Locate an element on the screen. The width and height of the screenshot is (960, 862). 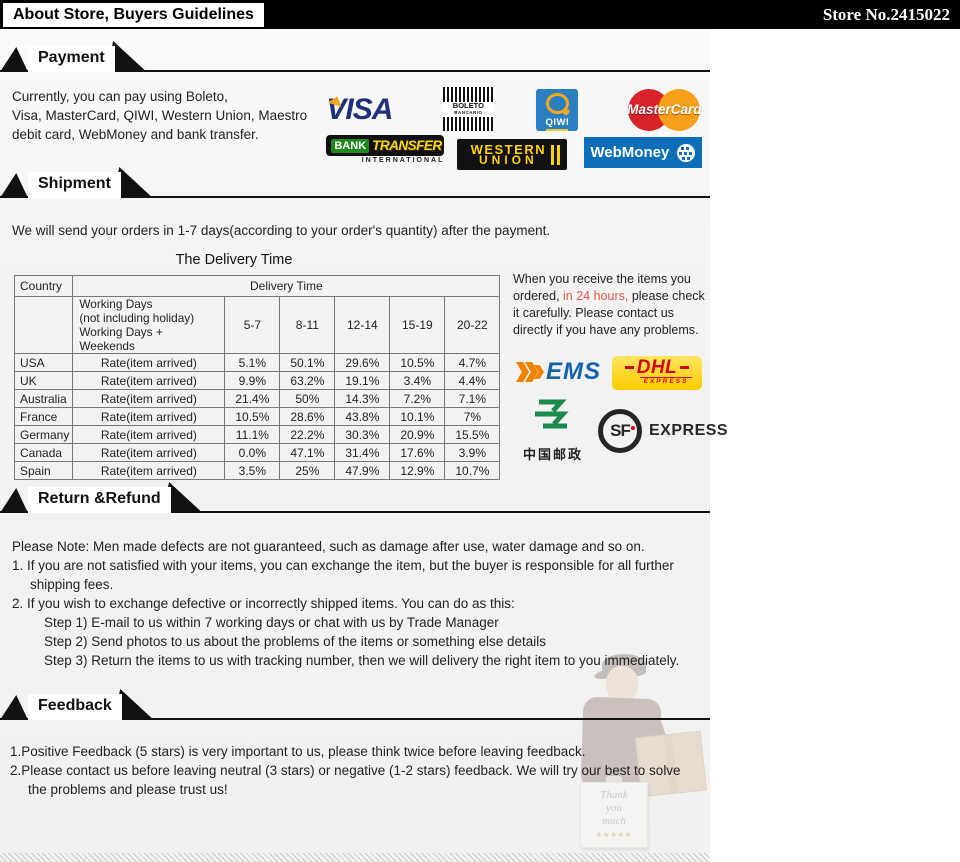
carrier-logos: EMS DHL EXPRESS 中国邮政 SF is located at coordinates (620, 429).